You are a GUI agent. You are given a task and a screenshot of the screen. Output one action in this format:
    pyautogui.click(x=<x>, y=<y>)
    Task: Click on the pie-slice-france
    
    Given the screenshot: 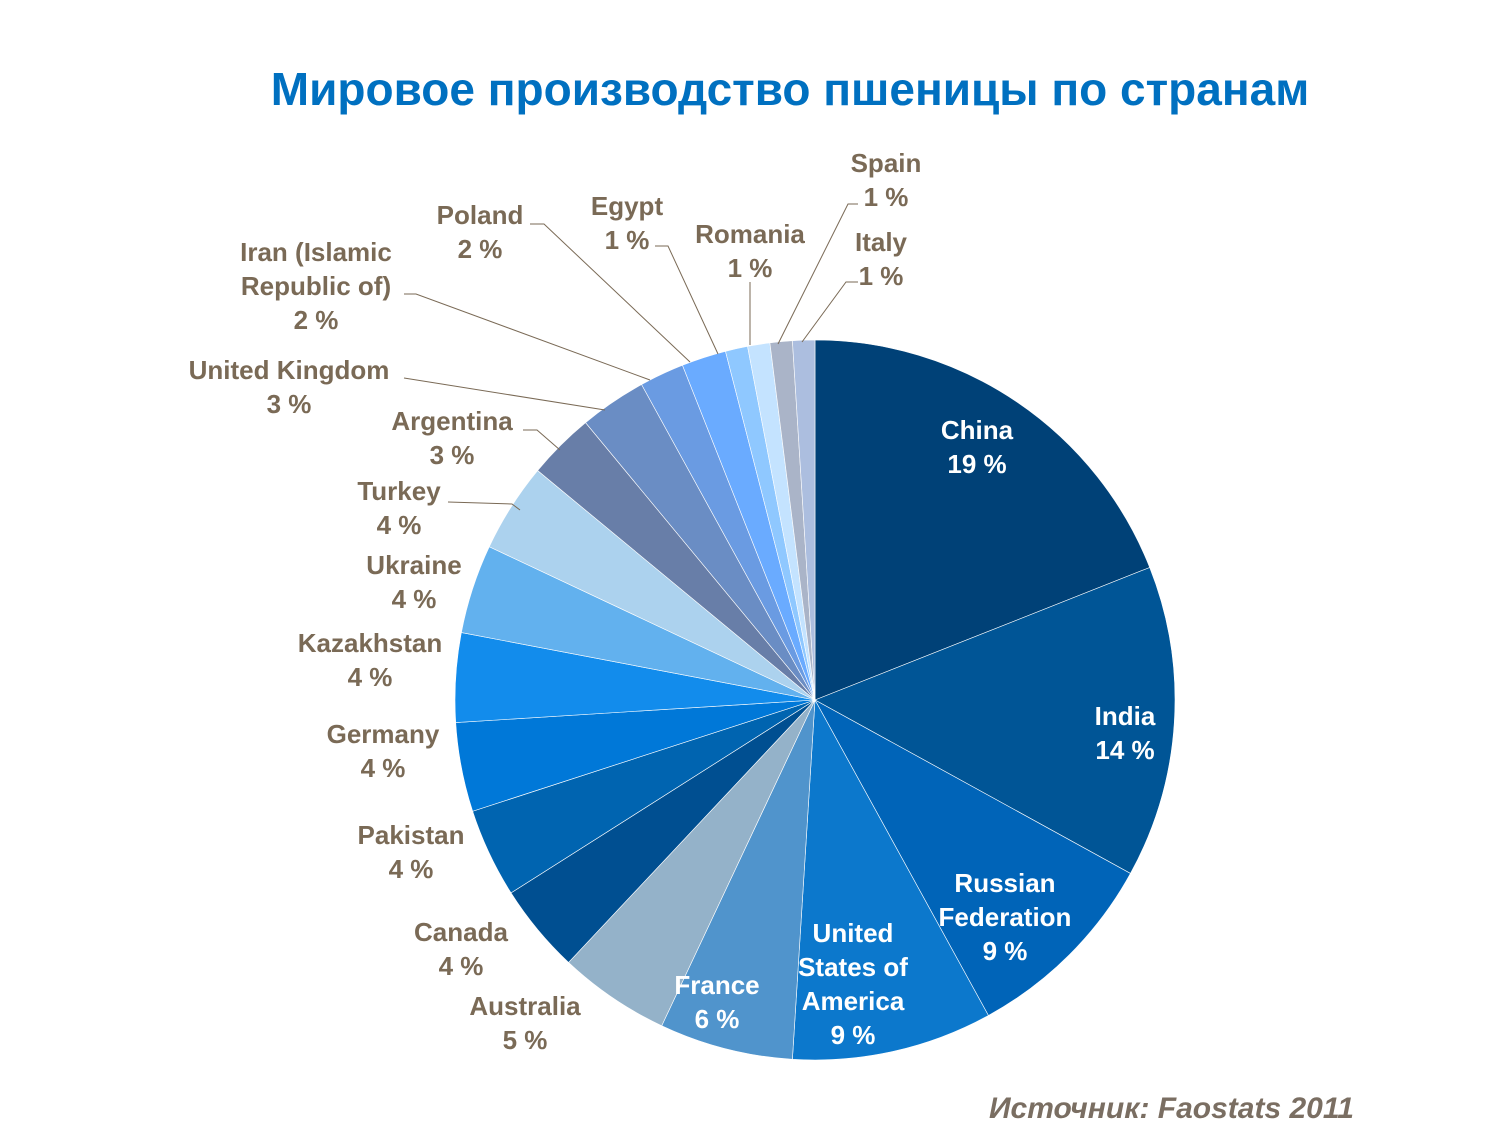 What is the action you would take?
    pyautogui.click(x=738, y=879)
    